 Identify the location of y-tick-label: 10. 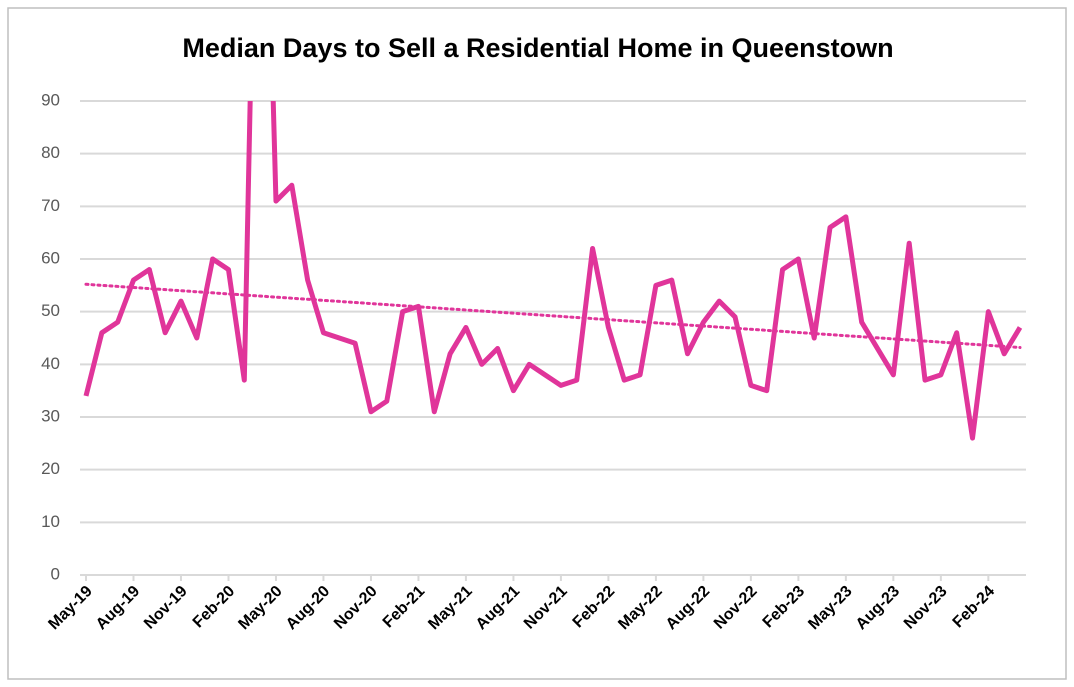
(50, 521).